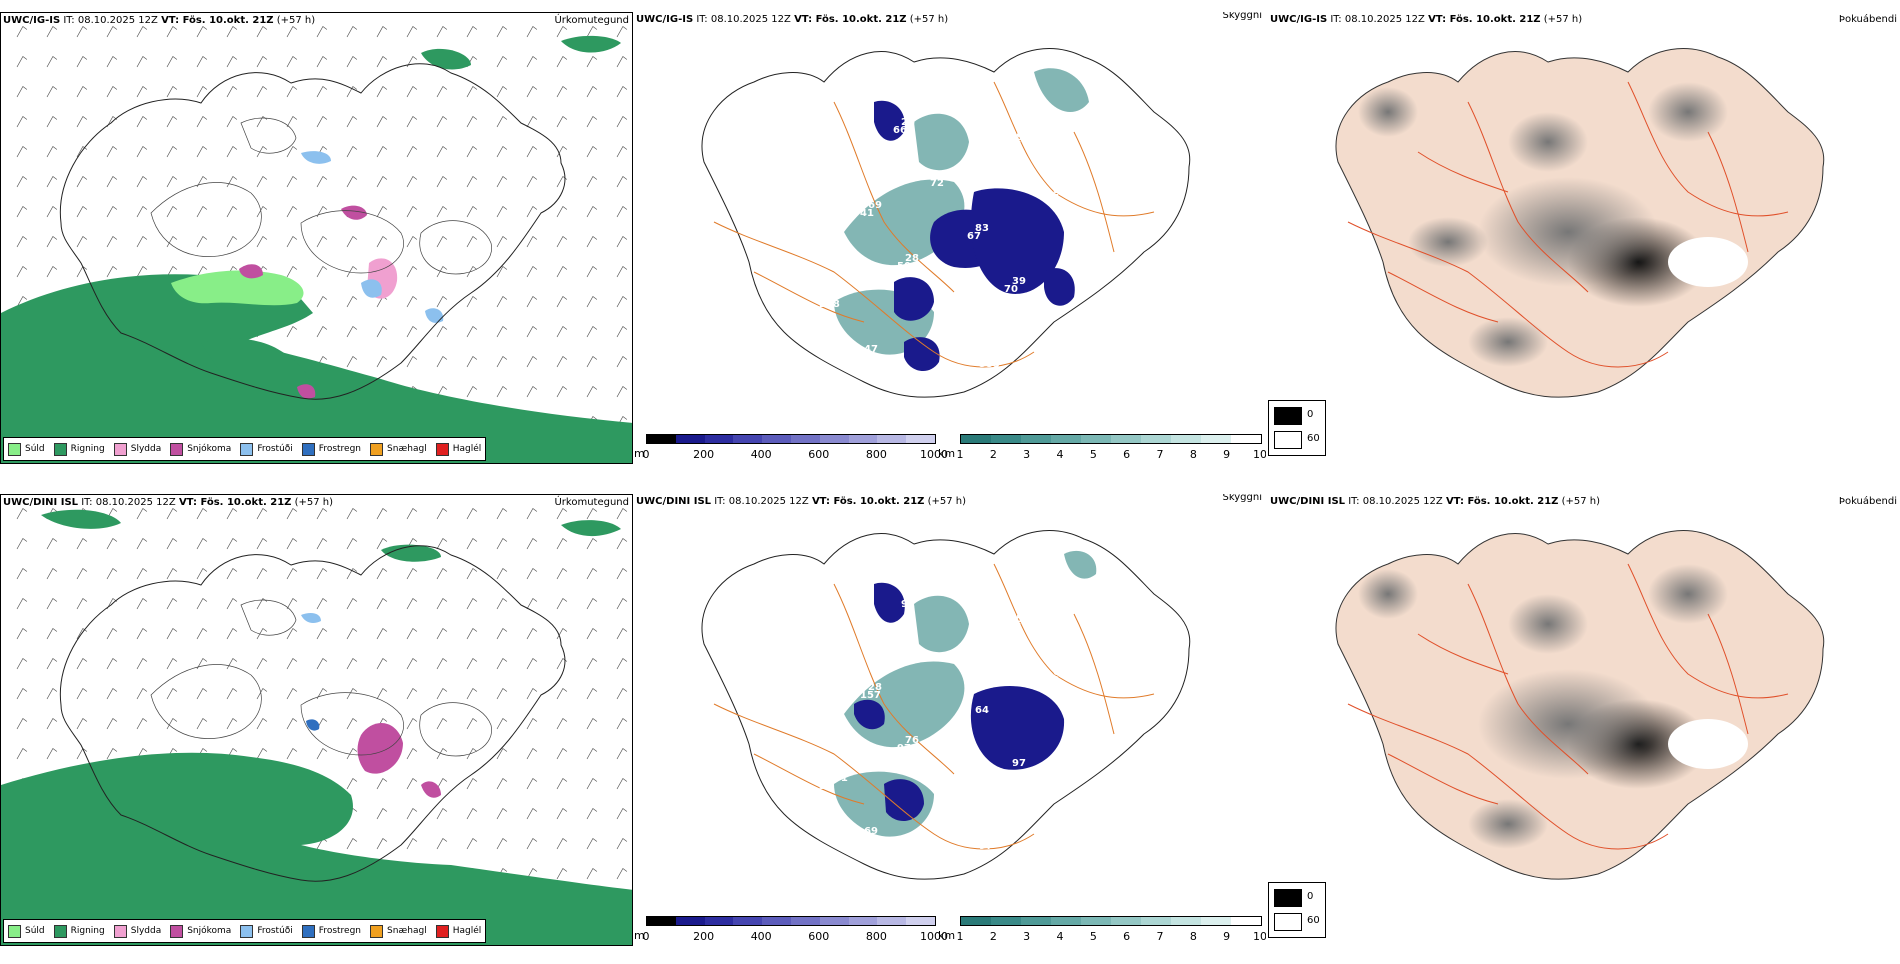 This screenshot has height=964, width=1900. I want to click on model-name: UWC/DINI ISL, so click(41, 502).